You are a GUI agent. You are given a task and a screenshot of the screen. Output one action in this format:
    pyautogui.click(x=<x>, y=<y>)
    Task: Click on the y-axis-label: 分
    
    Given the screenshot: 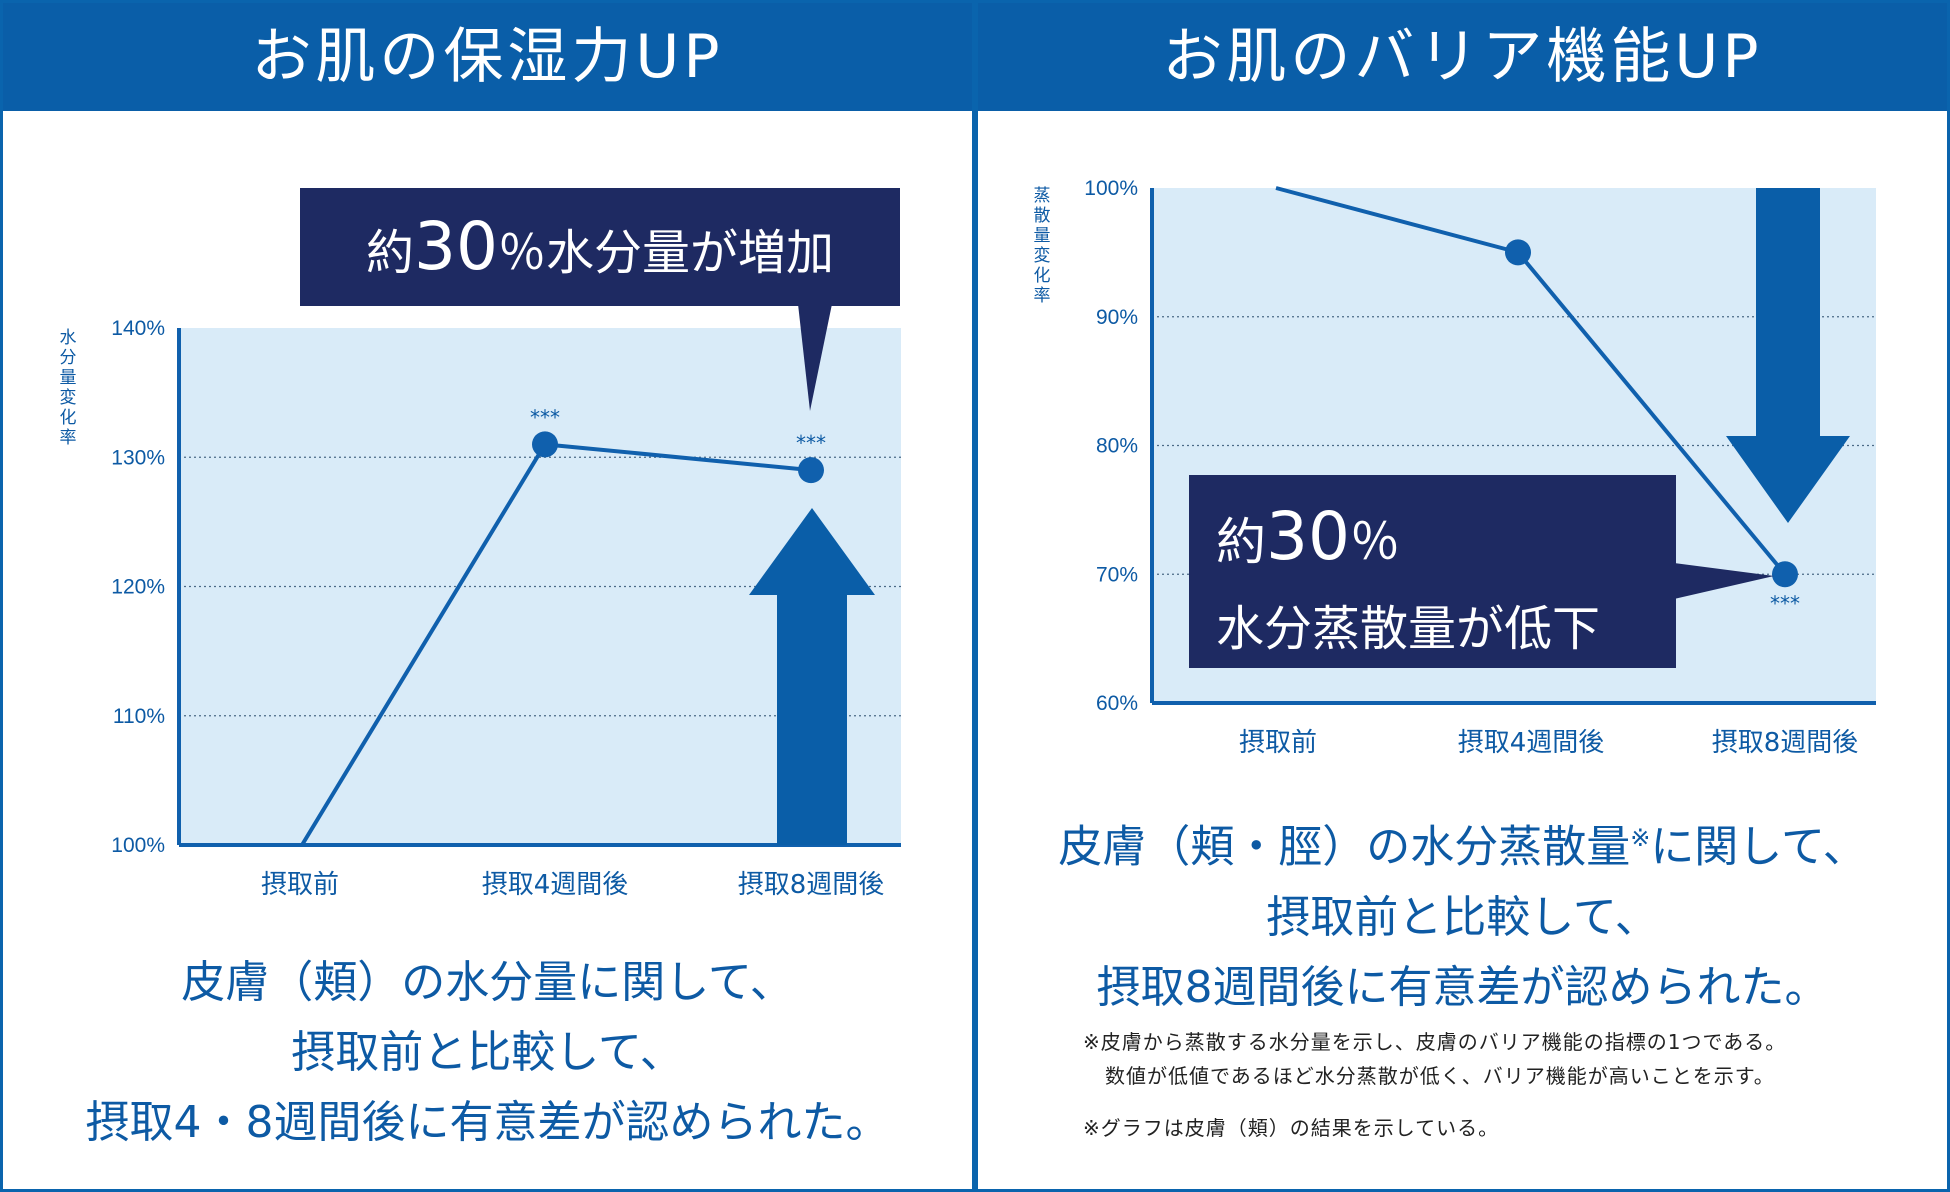 What is the action you would take?
    pyautogui.click(x=68, y=358)
    